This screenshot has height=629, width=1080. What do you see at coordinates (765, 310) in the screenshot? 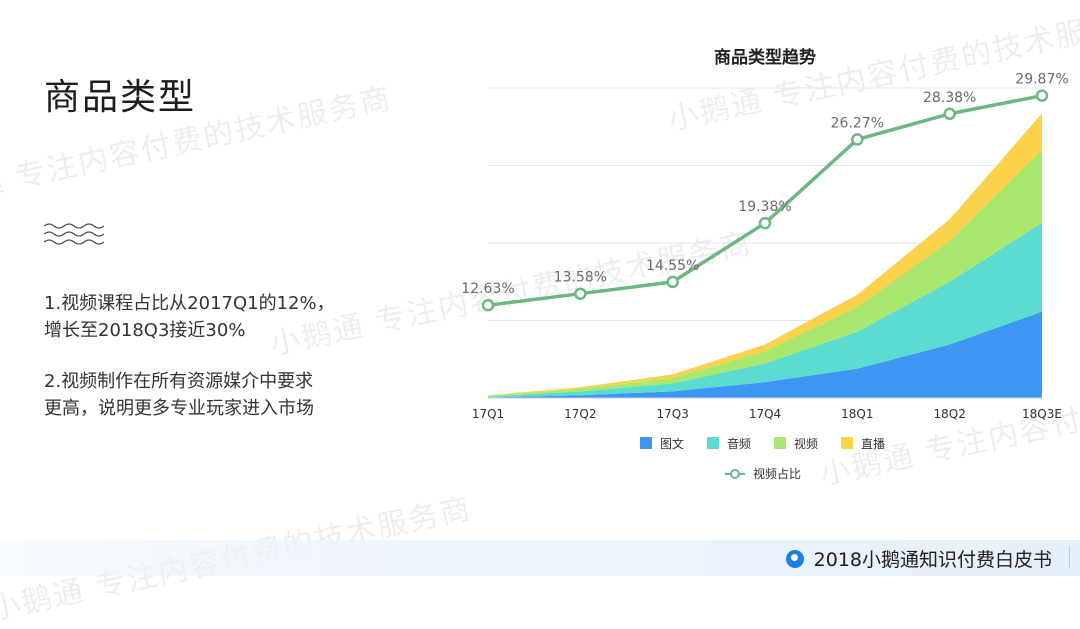
I see `area-series-音频` at bounding box center [765, 310].